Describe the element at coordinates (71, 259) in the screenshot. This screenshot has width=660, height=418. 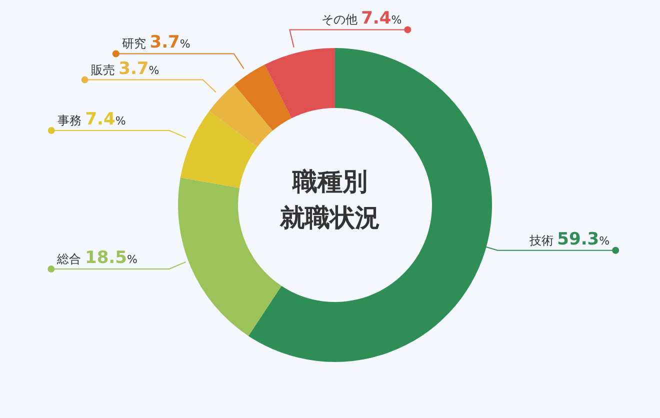
I see `slice-label: 総合` at that location.